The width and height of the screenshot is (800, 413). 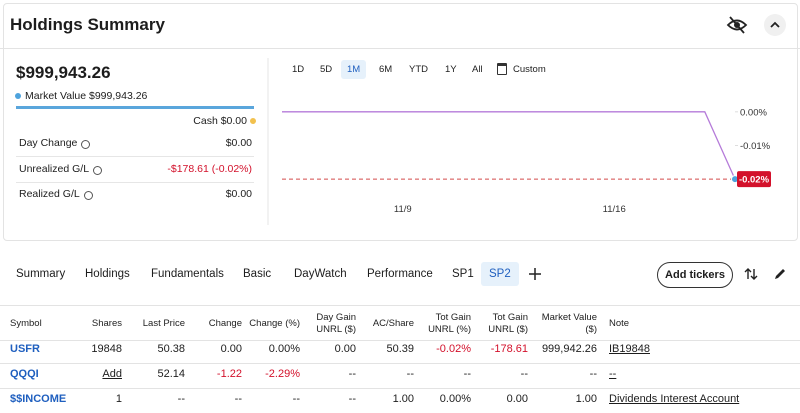 I want to click on range-button: 1Y, so click(x=451, y=69).